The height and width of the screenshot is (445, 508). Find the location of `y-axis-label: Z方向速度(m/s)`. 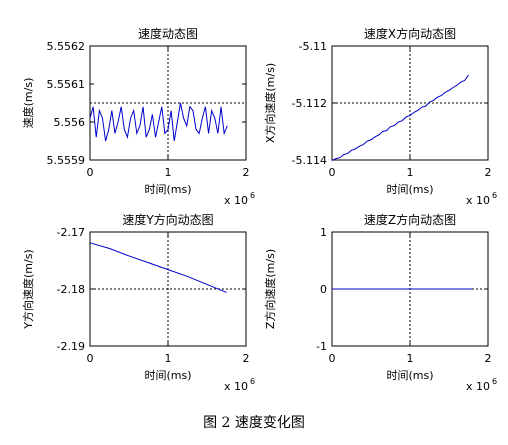

y-axis-label: Z方向速度(m/s) is located at coordinates (270, 289).